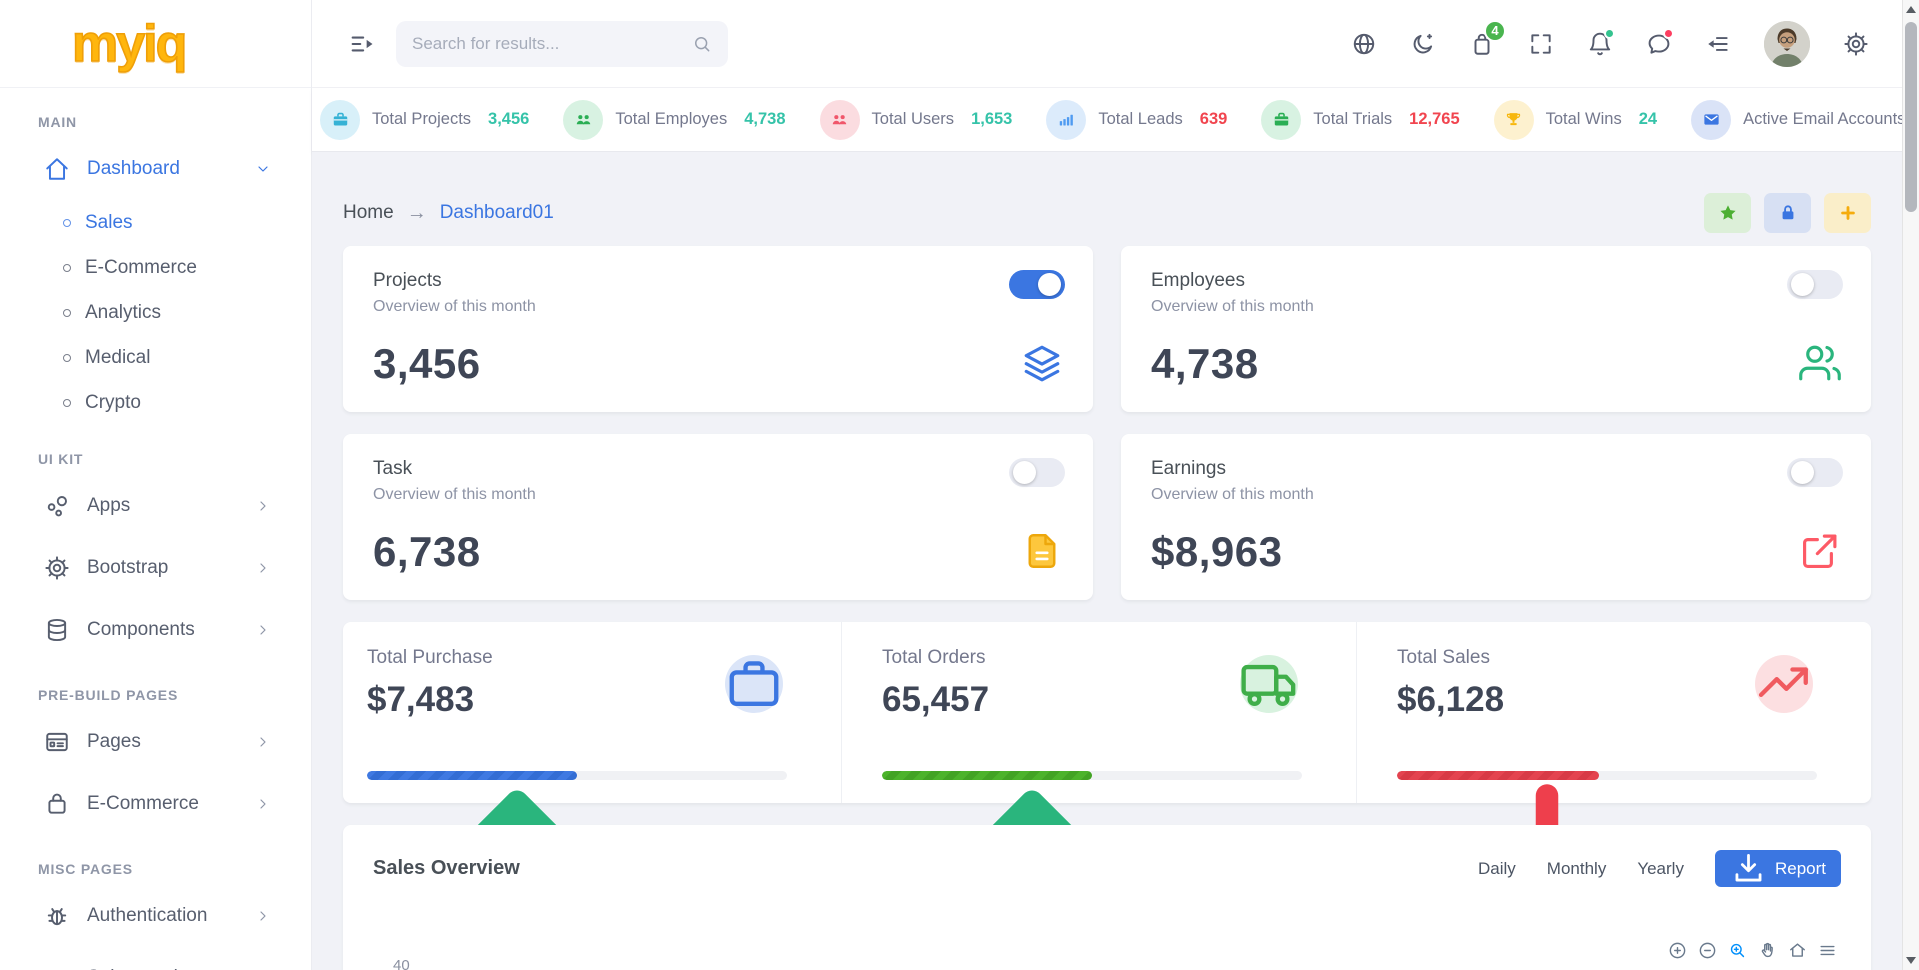 Image resolution: width=1919 pixels, height=970 pixels. Describe the element at coordinates (454, 306) in the screenshot. I see `card-subtitle: Overview of this month` at that location.